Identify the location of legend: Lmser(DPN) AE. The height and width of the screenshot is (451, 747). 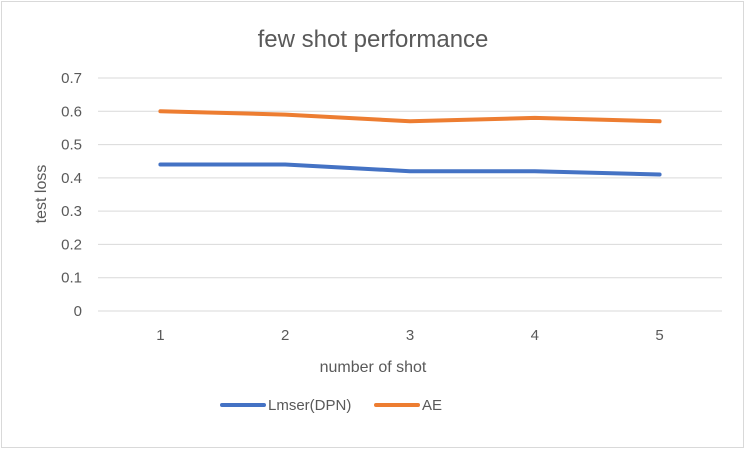
(331, 405).